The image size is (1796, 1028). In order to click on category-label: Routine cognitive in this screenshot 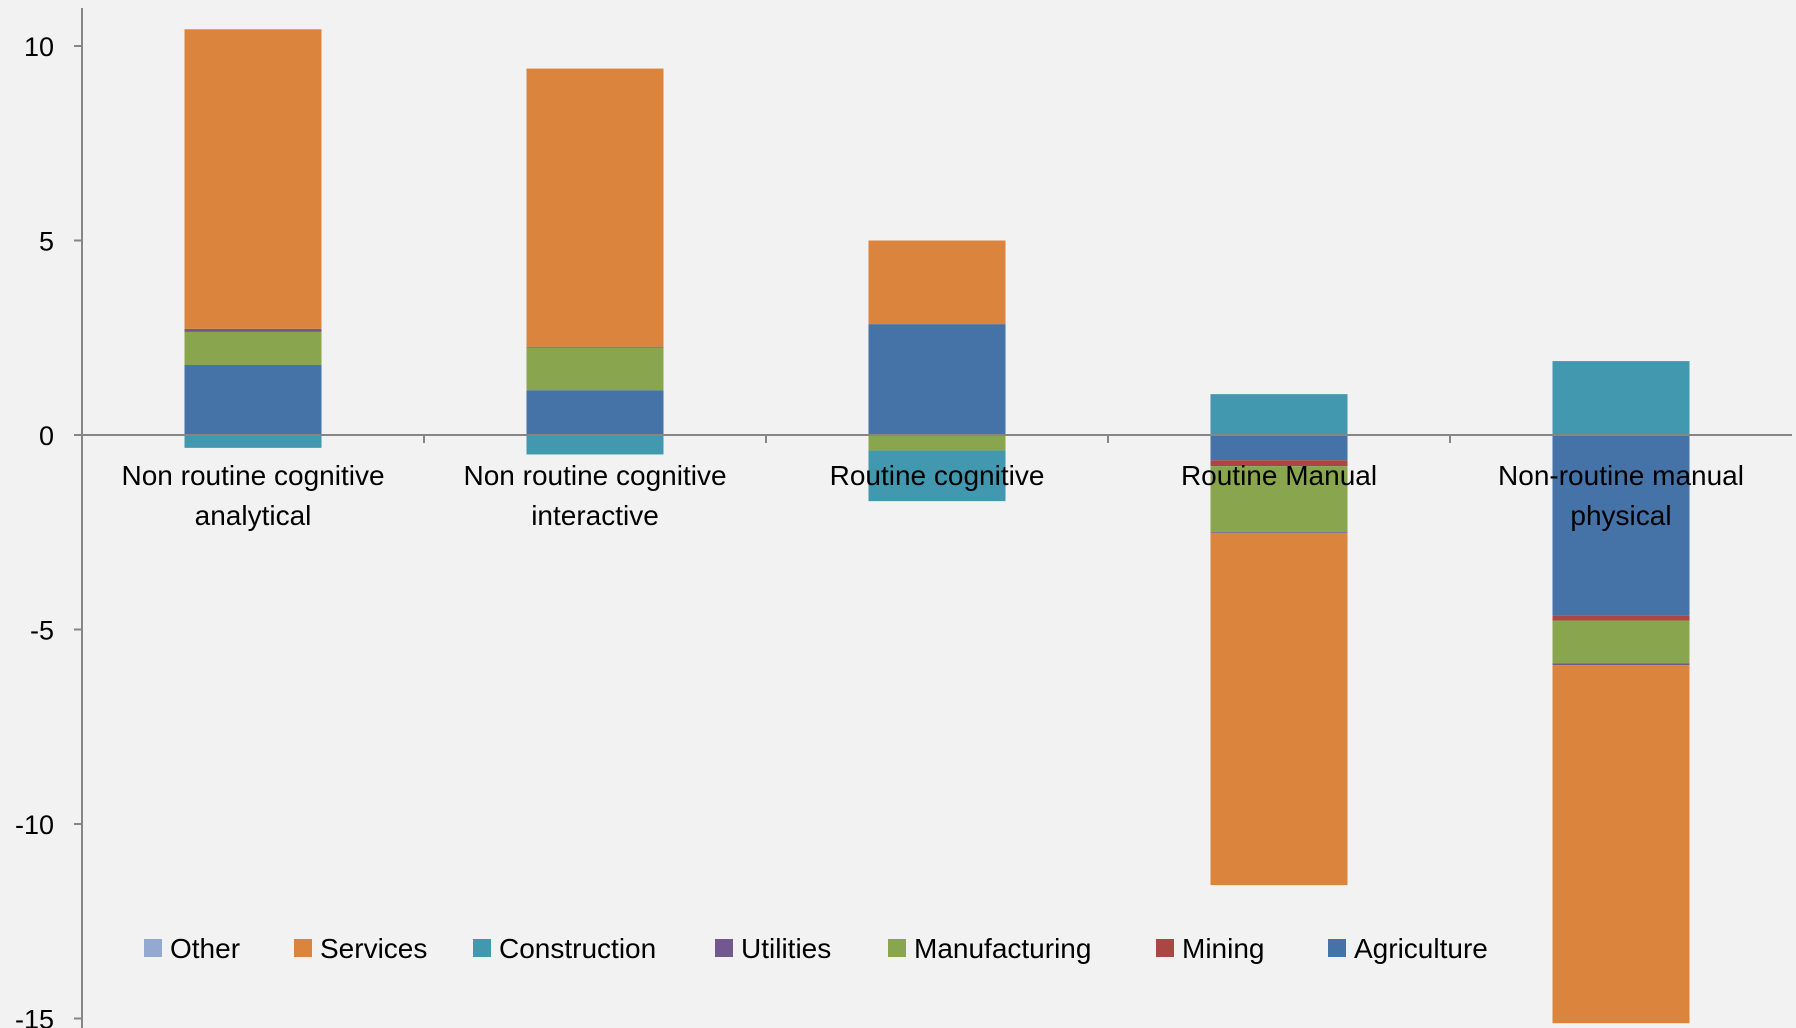, I will do `click(937, 475)`.